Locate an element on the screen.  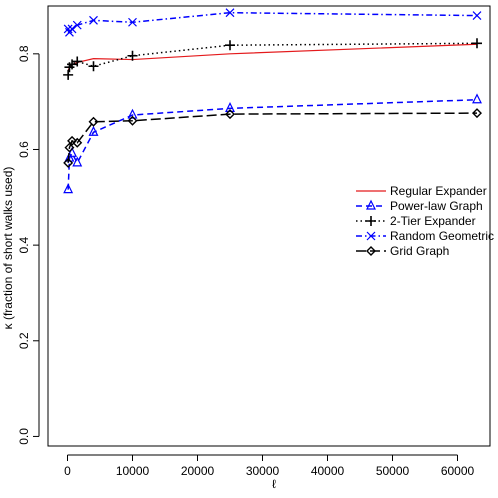
legend-entry-label: Power-law Graph is located at coordinates (436, 206).